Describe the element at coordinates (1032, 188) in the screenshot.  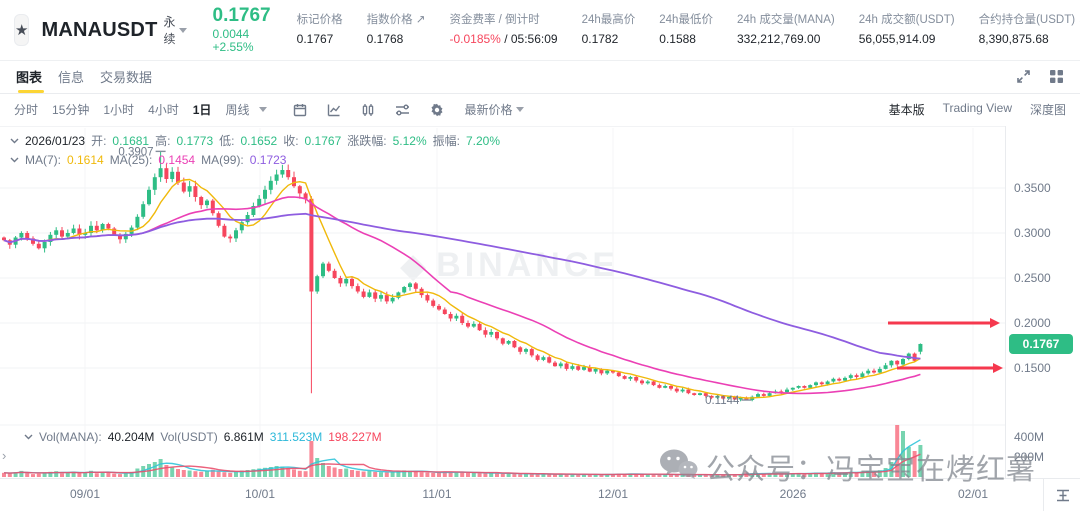
I see `price-tick: 0.3500` at that location.